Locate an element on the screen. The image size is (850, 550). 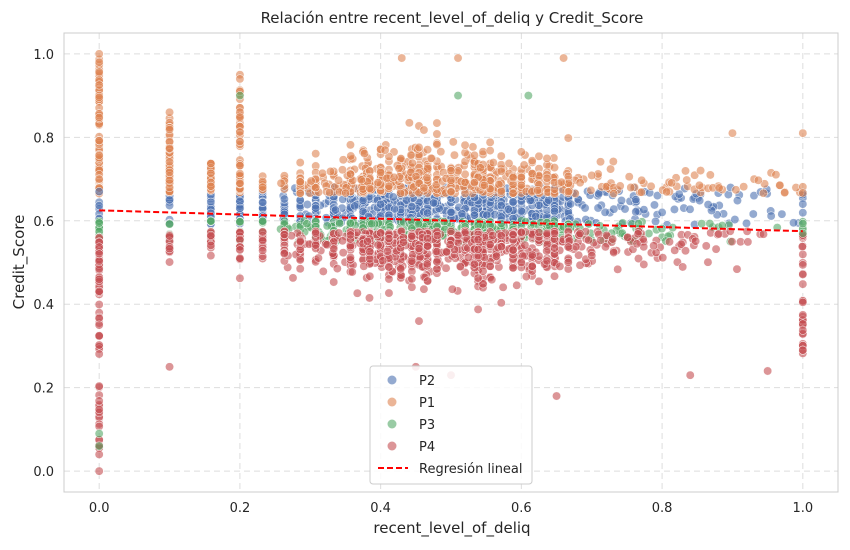
y-tick-label: 0.8 is located at coordinates (43, 138).